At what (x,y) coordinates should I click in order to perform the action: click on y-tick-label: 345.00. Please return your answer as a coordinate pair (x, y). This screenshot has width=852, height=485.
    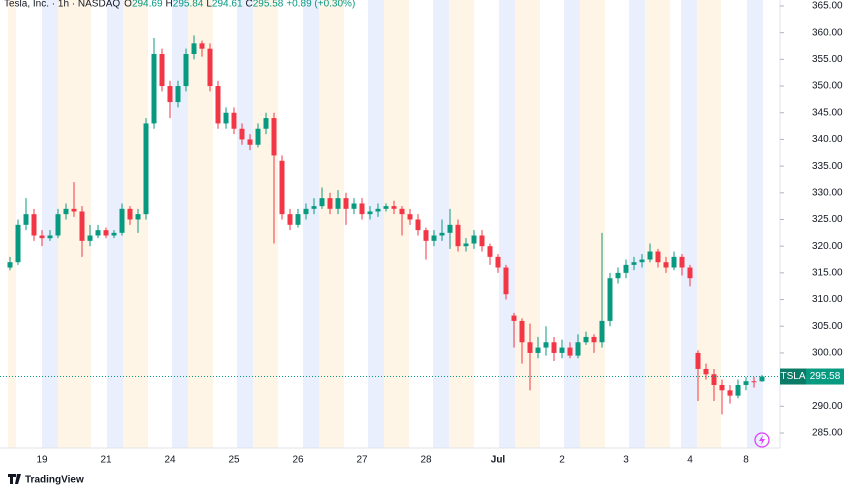
    Looking at the image, I should click on (827, 112).